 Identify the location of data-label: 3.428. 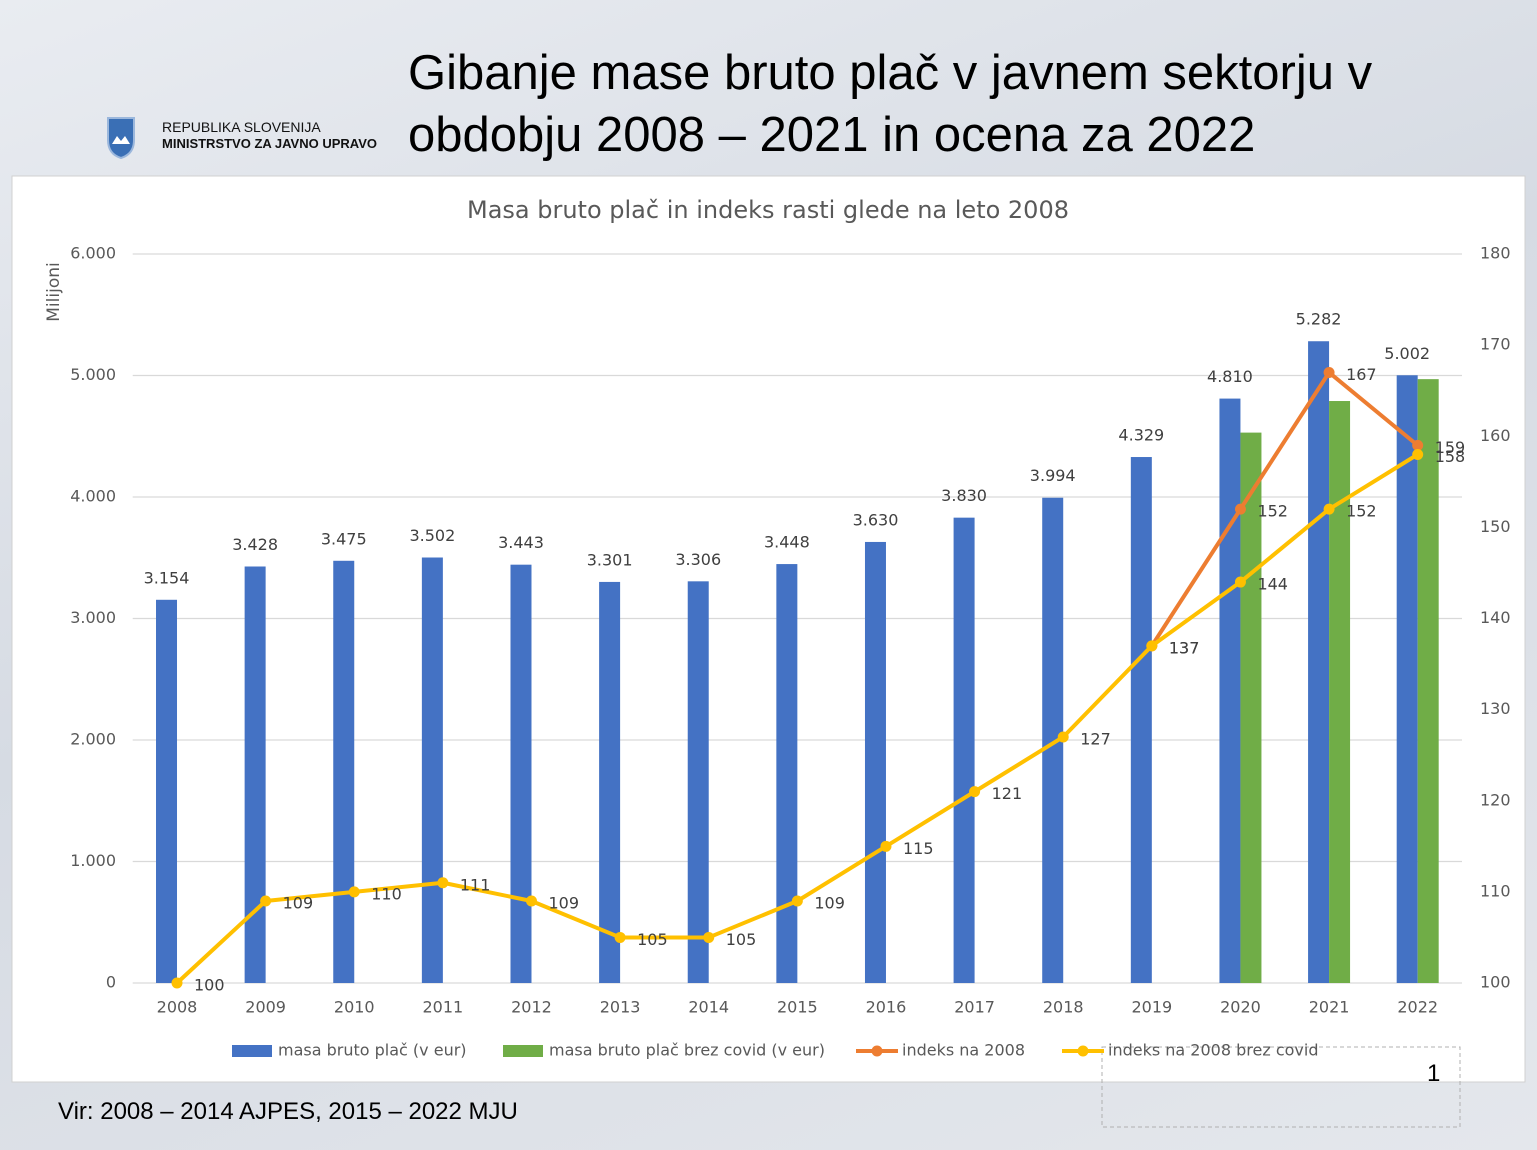
(255, 544).